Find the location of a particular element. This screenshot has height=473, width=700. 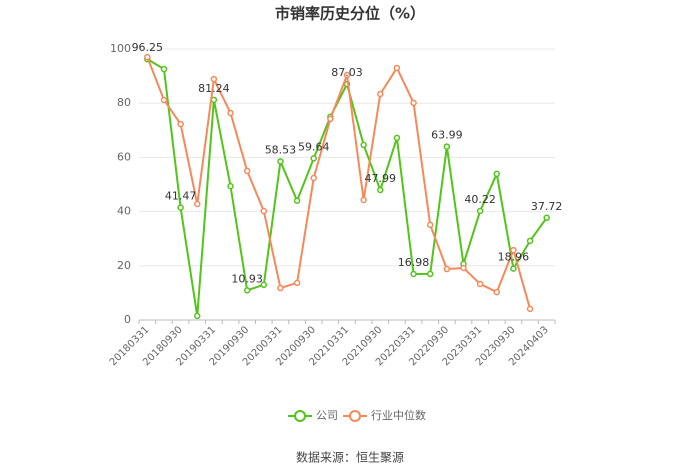

data-label: 81.24 is located at coordinates (214, 88).